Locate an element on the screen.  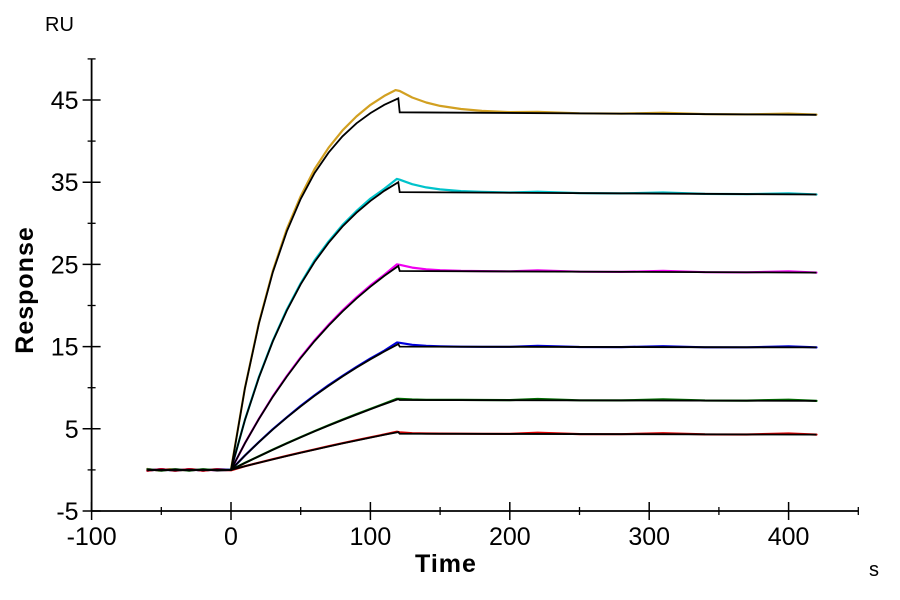
series-curve-5-fit is located at coordinates (482, 434).